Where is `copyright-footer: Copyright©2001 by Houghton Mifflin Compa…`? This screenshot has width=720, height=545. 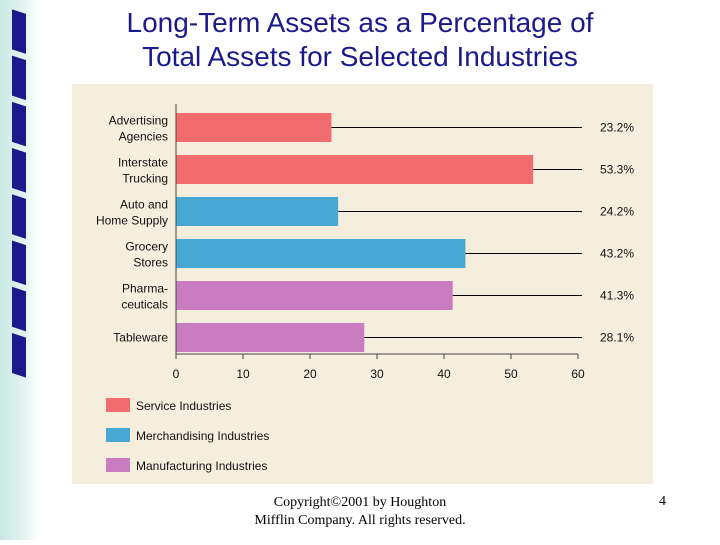
copyright-footer: Copyright©2001 by Houghton Mifflin Compa… is located at coordinates (360, 512).